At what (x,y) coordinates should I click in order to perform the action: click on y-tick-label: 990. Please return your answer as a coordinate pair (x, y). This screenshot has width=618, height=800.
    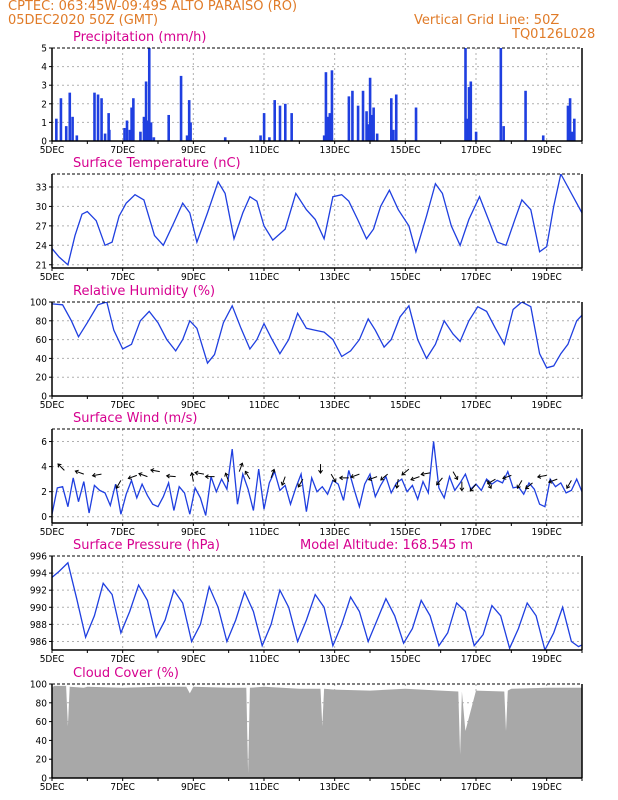
    Looking at the image, I should click on (38, 608).